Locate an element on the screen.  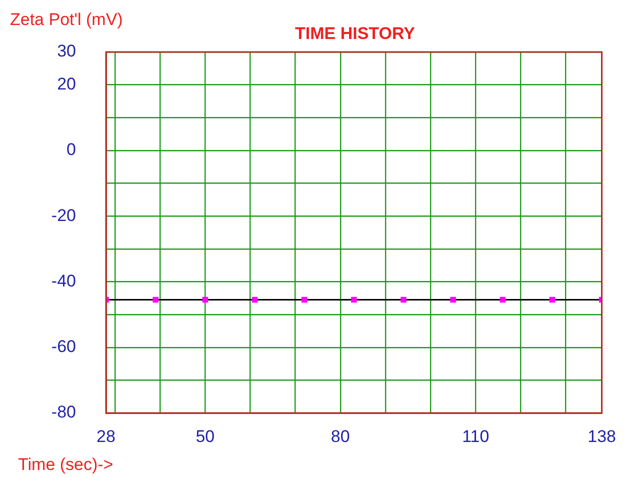
y-tick-label: -20 is located at coordinates (63, 215).